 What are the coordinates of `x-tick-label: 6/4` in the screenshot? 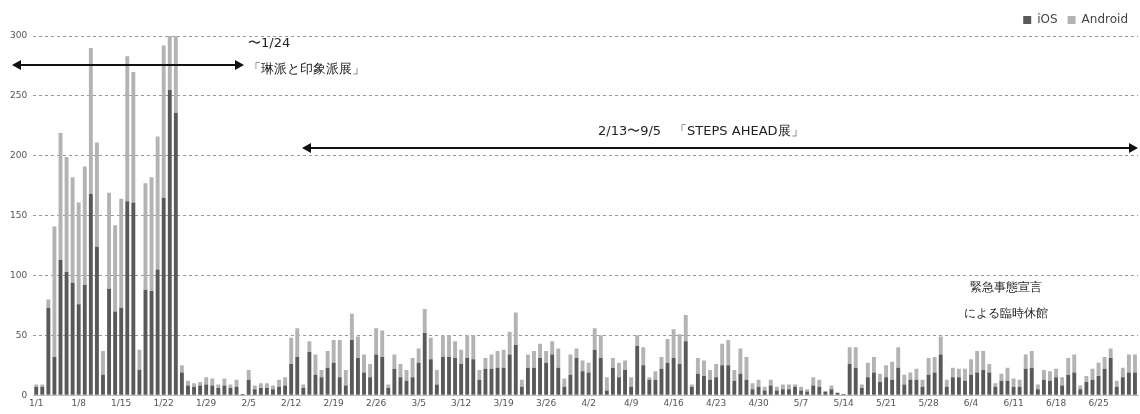 It's located at (971, 402).